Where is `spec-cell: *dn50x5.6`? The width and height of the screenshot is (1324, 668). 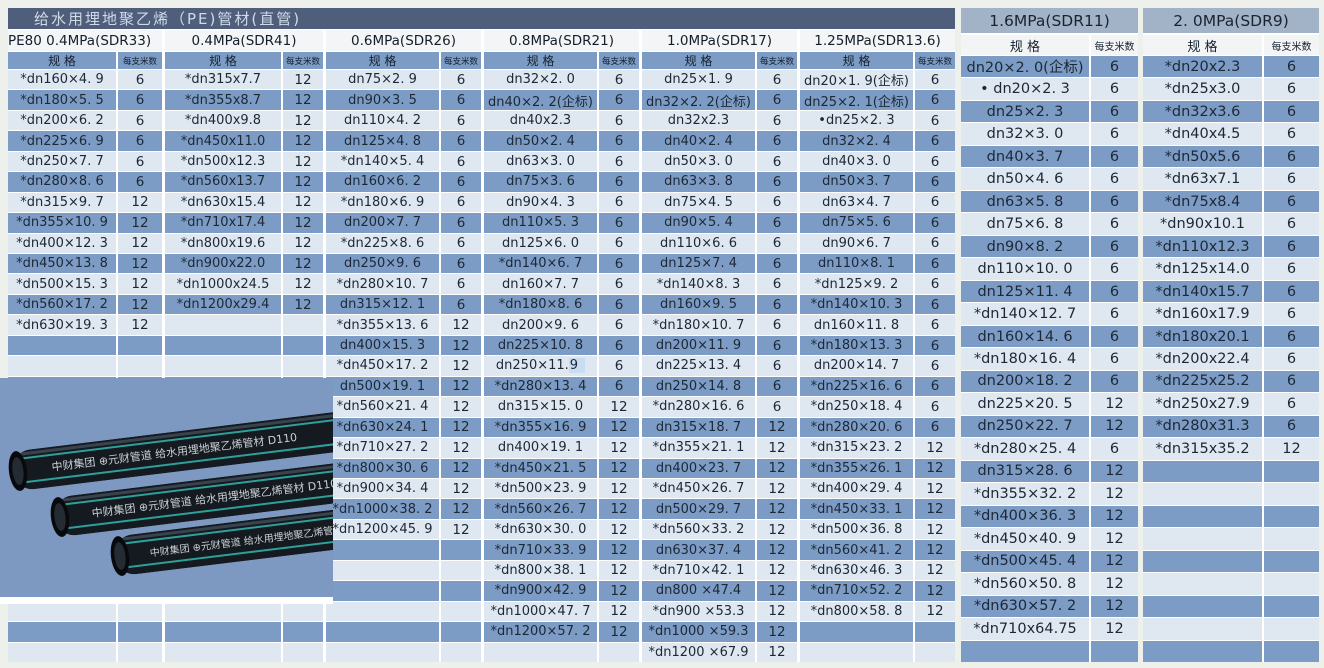 spec-cell: *dn50x5.6 is located at coordinates (1202, 156).